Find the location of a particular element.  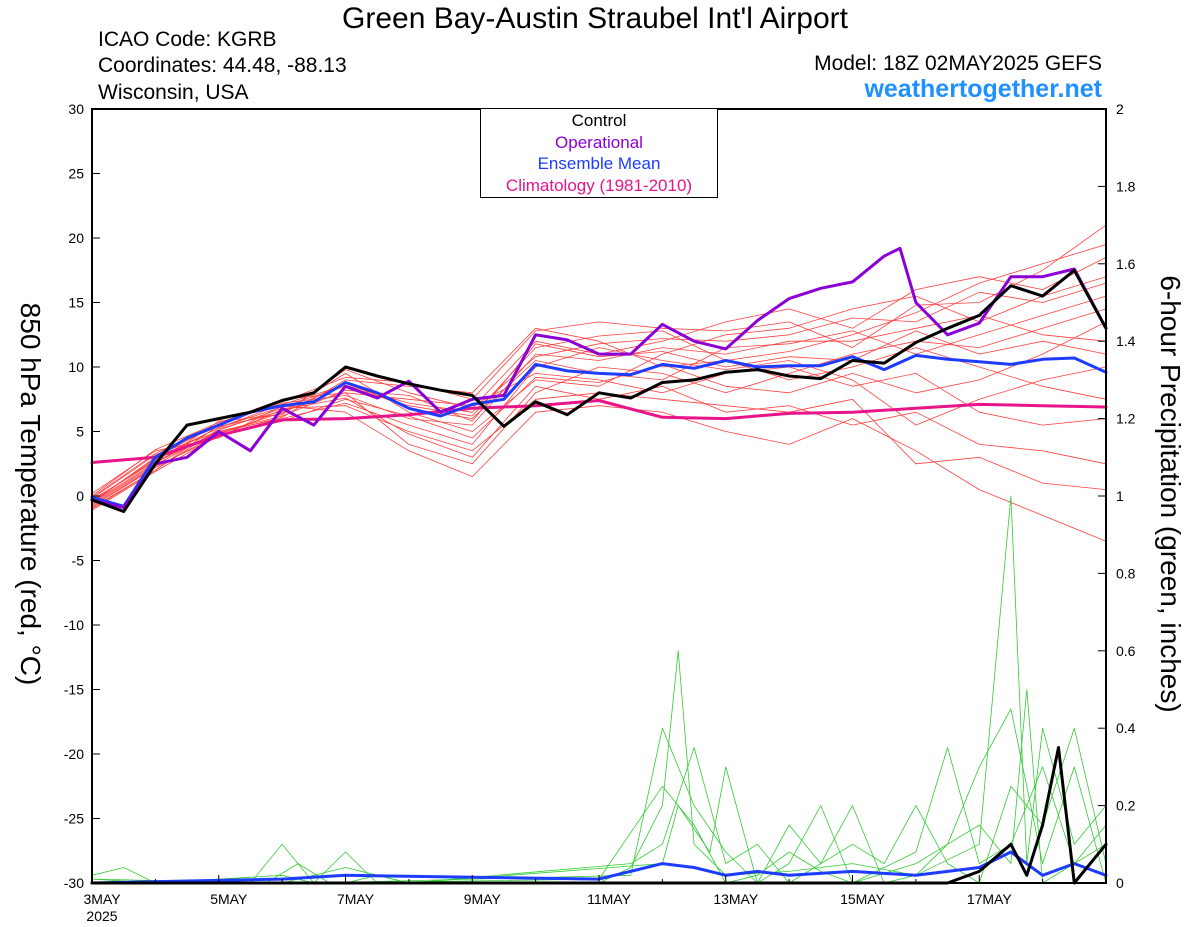

region: Wisconsin, USA is located at coordinates (173, 92).